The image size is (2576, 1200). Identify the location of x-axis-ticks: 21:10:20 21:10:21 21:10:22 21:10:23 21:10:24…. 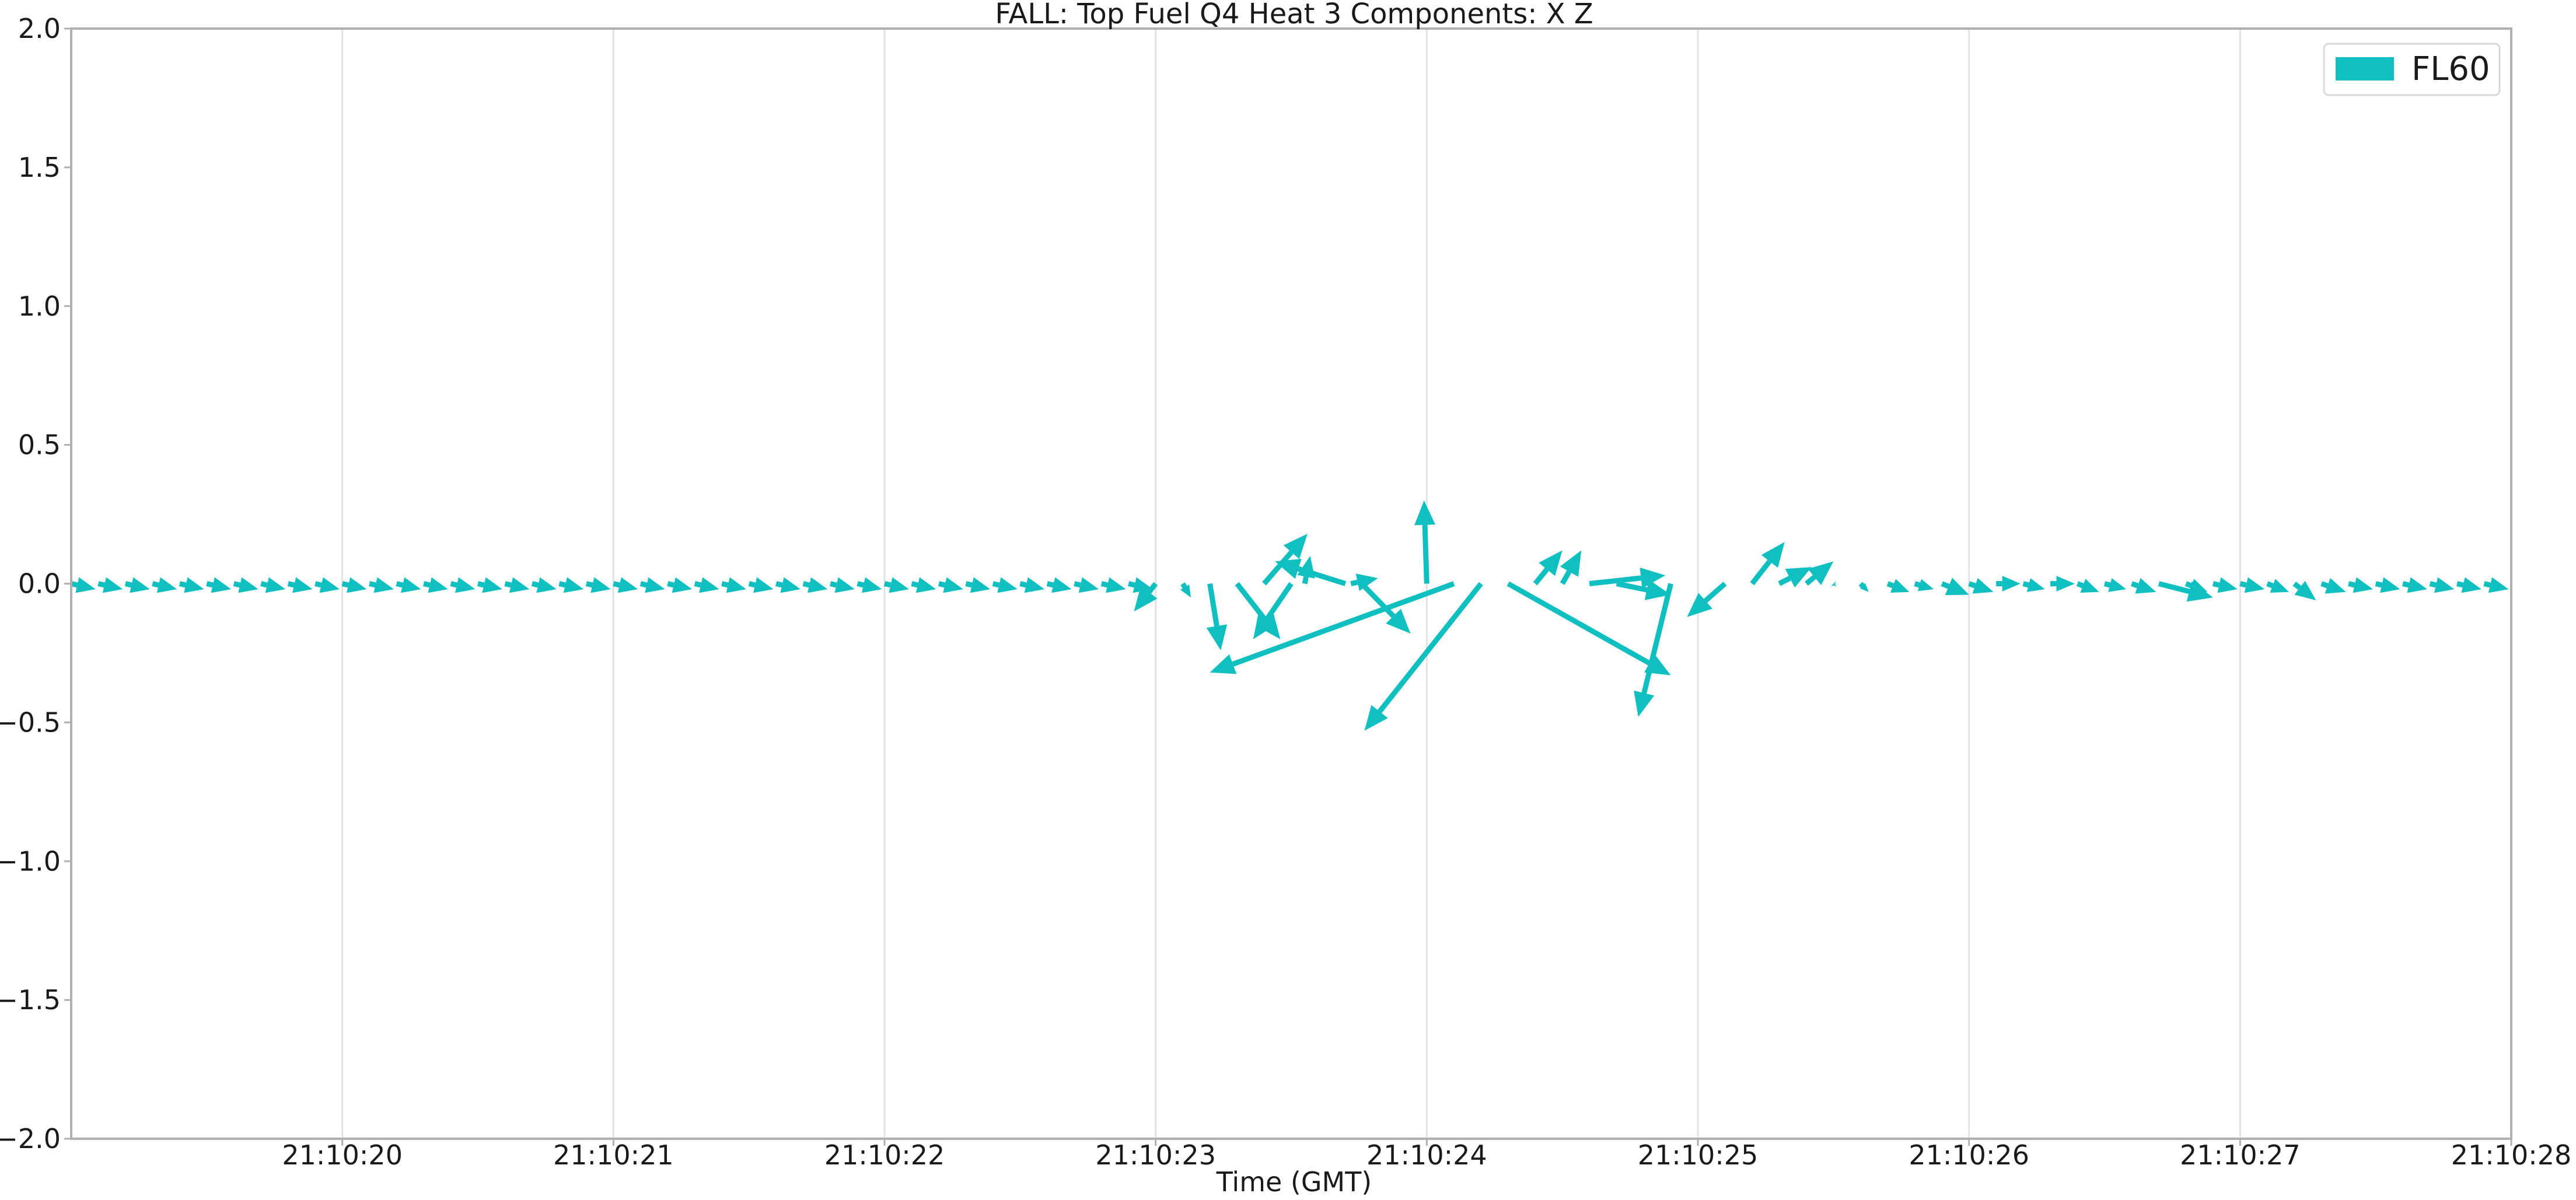
(1426, 1155).